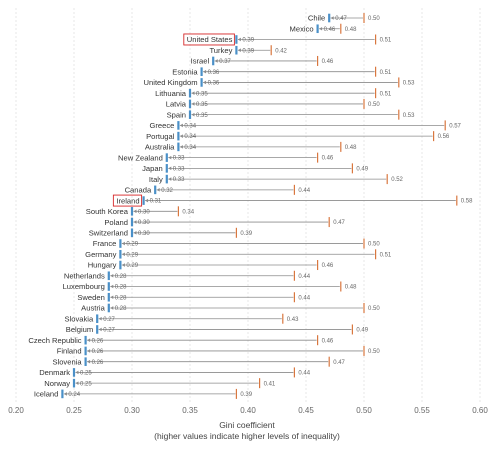 Image resolution: width=500 pixels, height=449 pixels. Describe the element at coordinates (188, 212) in the screenshot. I see `end-value-label: 0.34` at that location.